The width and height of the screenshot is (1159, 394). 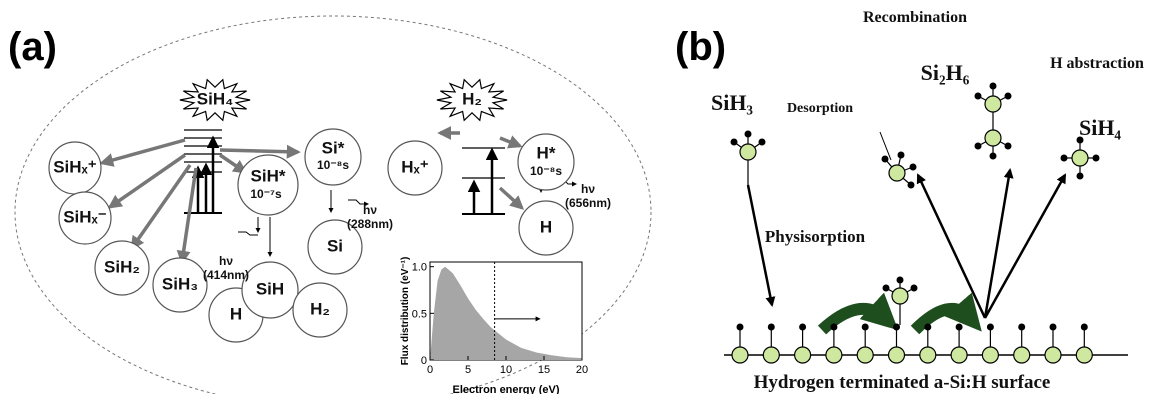 What do you see at coordinates (906, 251) in the screenshot?
I see `process-arrows` at bounding box center [906, 251].